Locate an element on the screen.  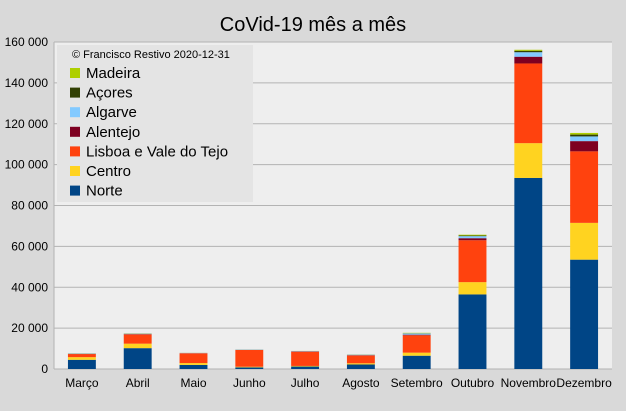
copyright-annotation: © Francisco Restivo 2020-12-31 is located at coordinates (151, 55).